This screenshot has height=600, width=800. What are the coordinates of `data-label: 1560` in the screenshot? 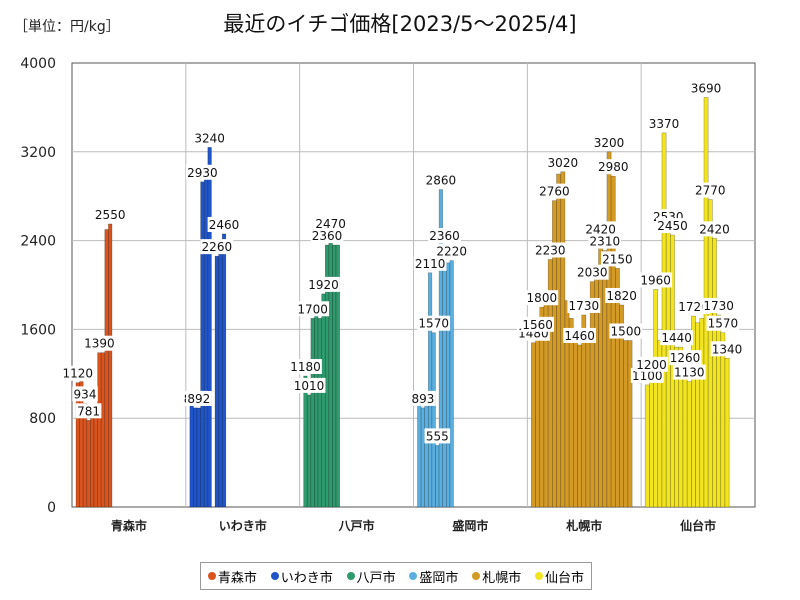 It's located at (538, 324).